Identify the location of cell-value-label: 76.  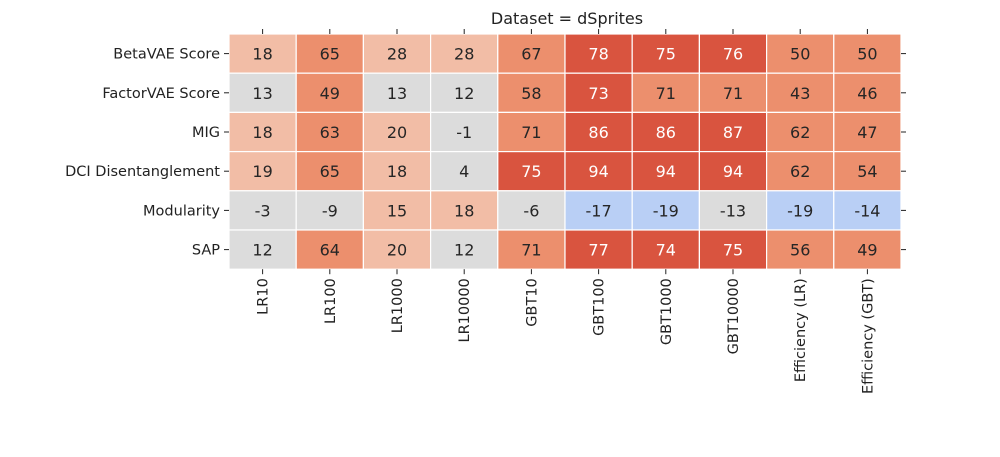
(733, 54).